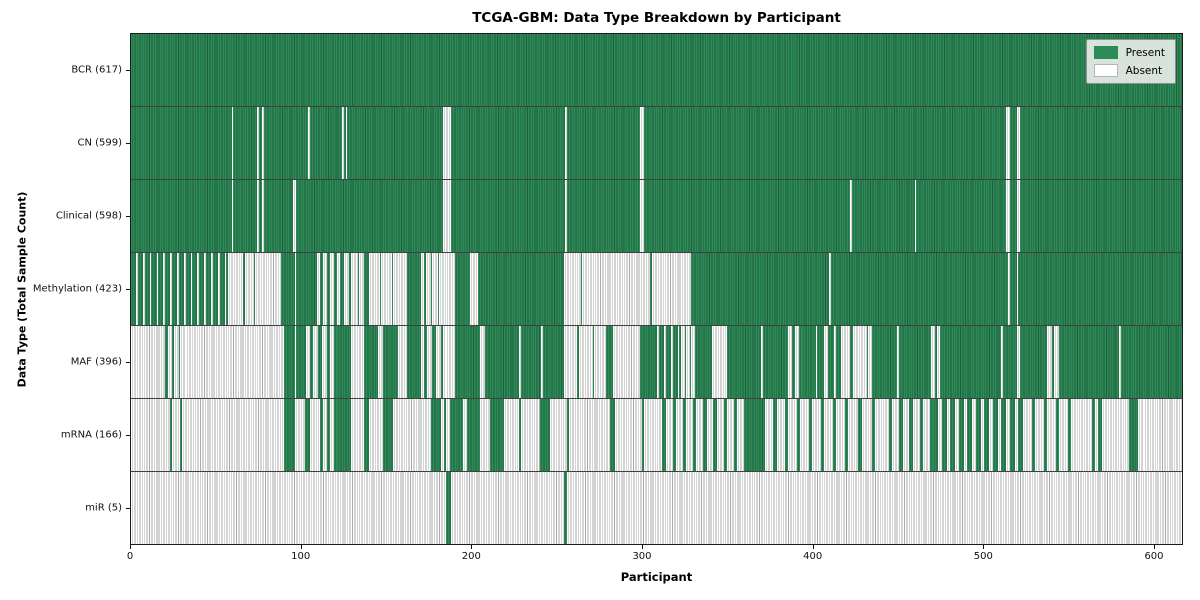 Image resolution: width=1200 pixels, height=600 pixels. What do you see at coordinates (656, 216) in the screenshot?
I see `heatmap-row-Clinical` at bounding box center [656, 216].